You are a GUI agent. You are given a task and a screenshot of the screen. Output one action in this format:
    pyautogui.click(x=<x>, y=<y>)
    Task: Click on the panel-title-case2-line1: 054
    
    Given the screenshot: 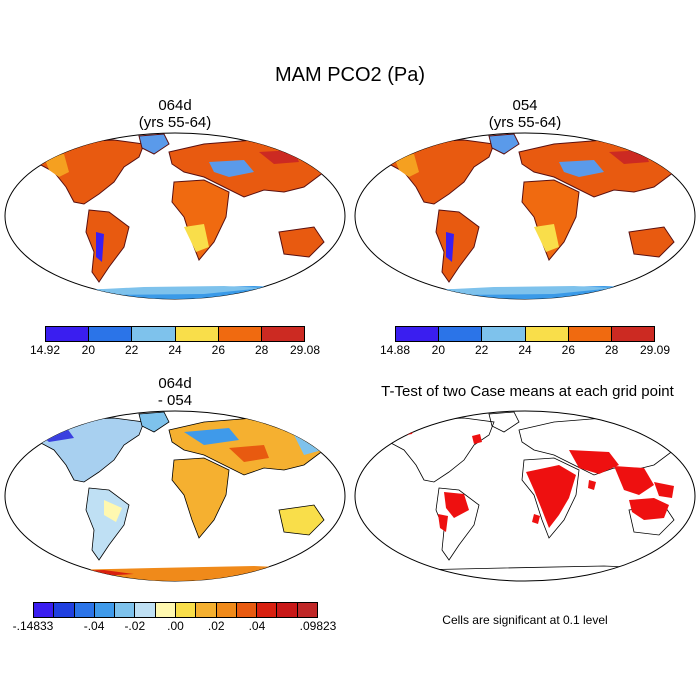 What is the action you would take?
    pyautogui.click(x=525, y=105)
    